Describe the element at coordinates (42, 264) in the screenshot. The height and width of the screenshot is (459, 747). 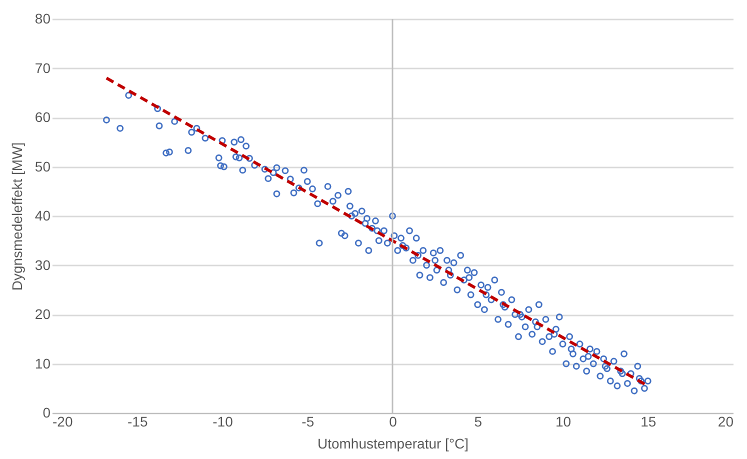
I see `y-tick-label: 30` at that location.